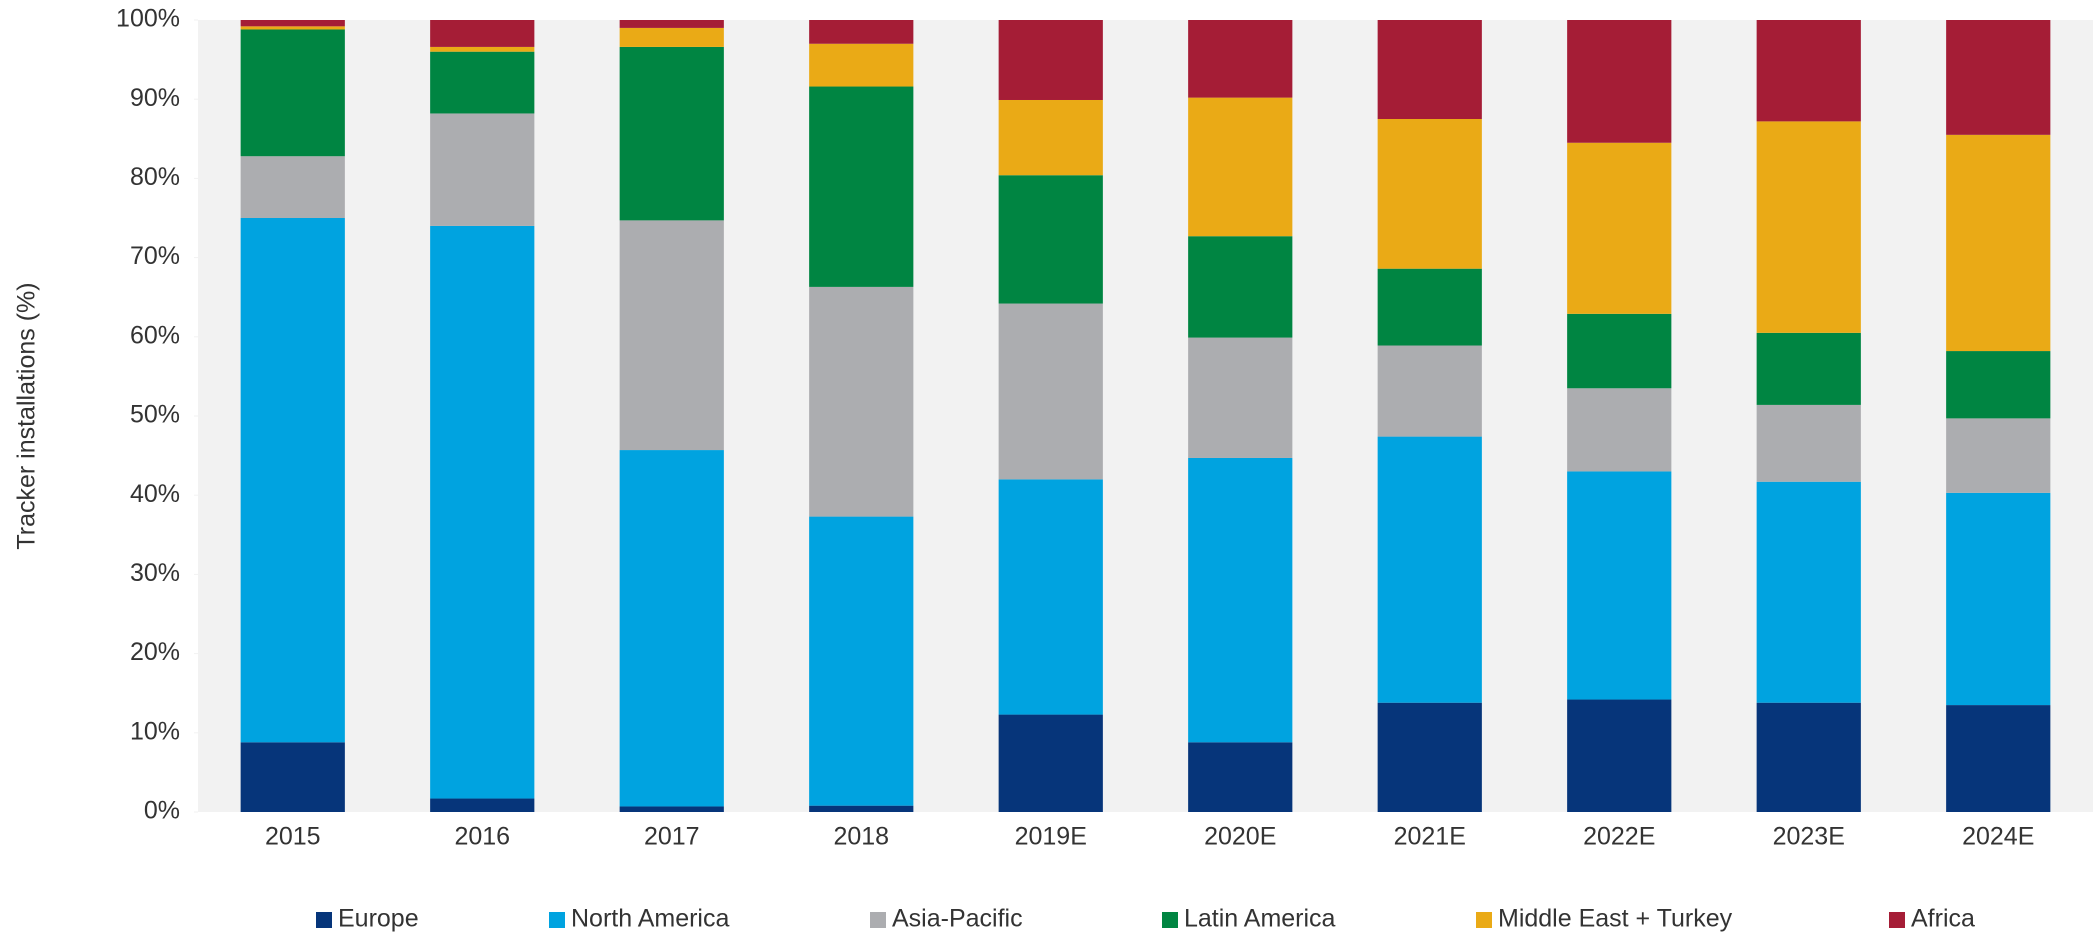 This screenshot has height=934, width=2093. What do you see at coordinates (1943, 919) in the screenshot?
I see `legend-label: Africa` at bounding box center [1943, 919].